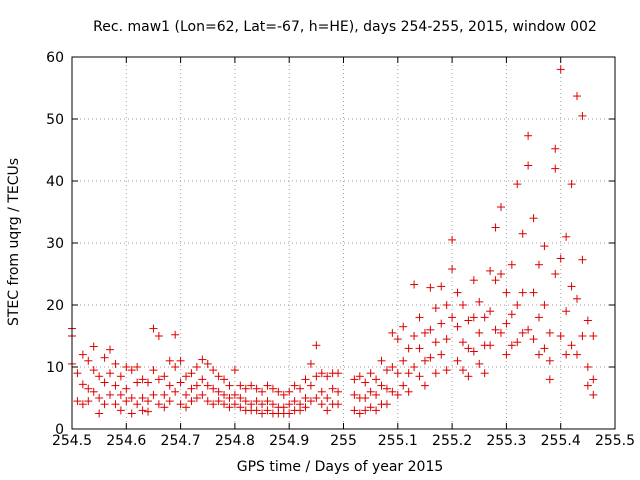  Describe the element at coordinates (14, 242) in the screenshot. I see `y-axis-label: STEC from uqrg / TECUs` at that location.